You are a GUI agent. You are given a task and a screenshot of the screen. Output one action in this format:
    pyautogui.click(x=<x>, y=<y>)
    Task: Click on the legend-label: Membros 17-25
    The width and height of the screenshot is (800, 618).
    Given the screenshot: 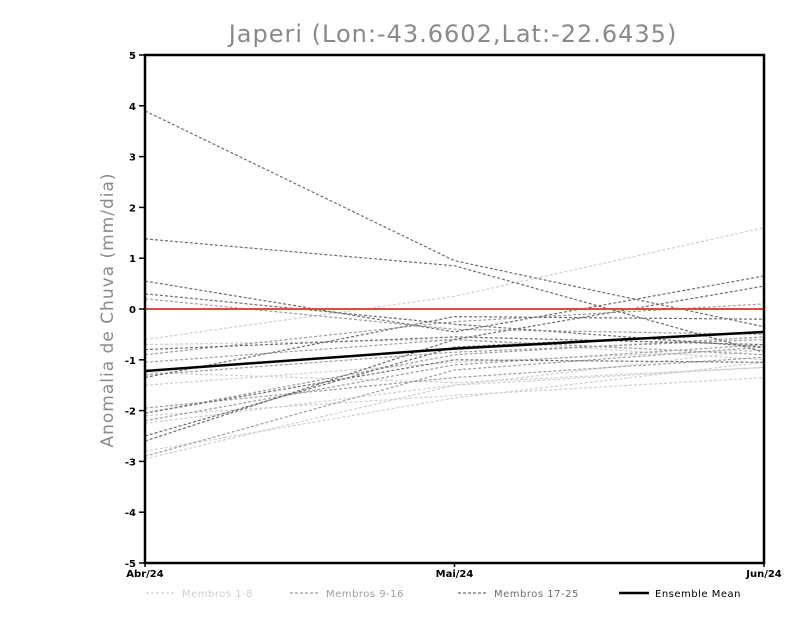 What is the action you would take?
    pyautogui.click(x=536, y=594)
    